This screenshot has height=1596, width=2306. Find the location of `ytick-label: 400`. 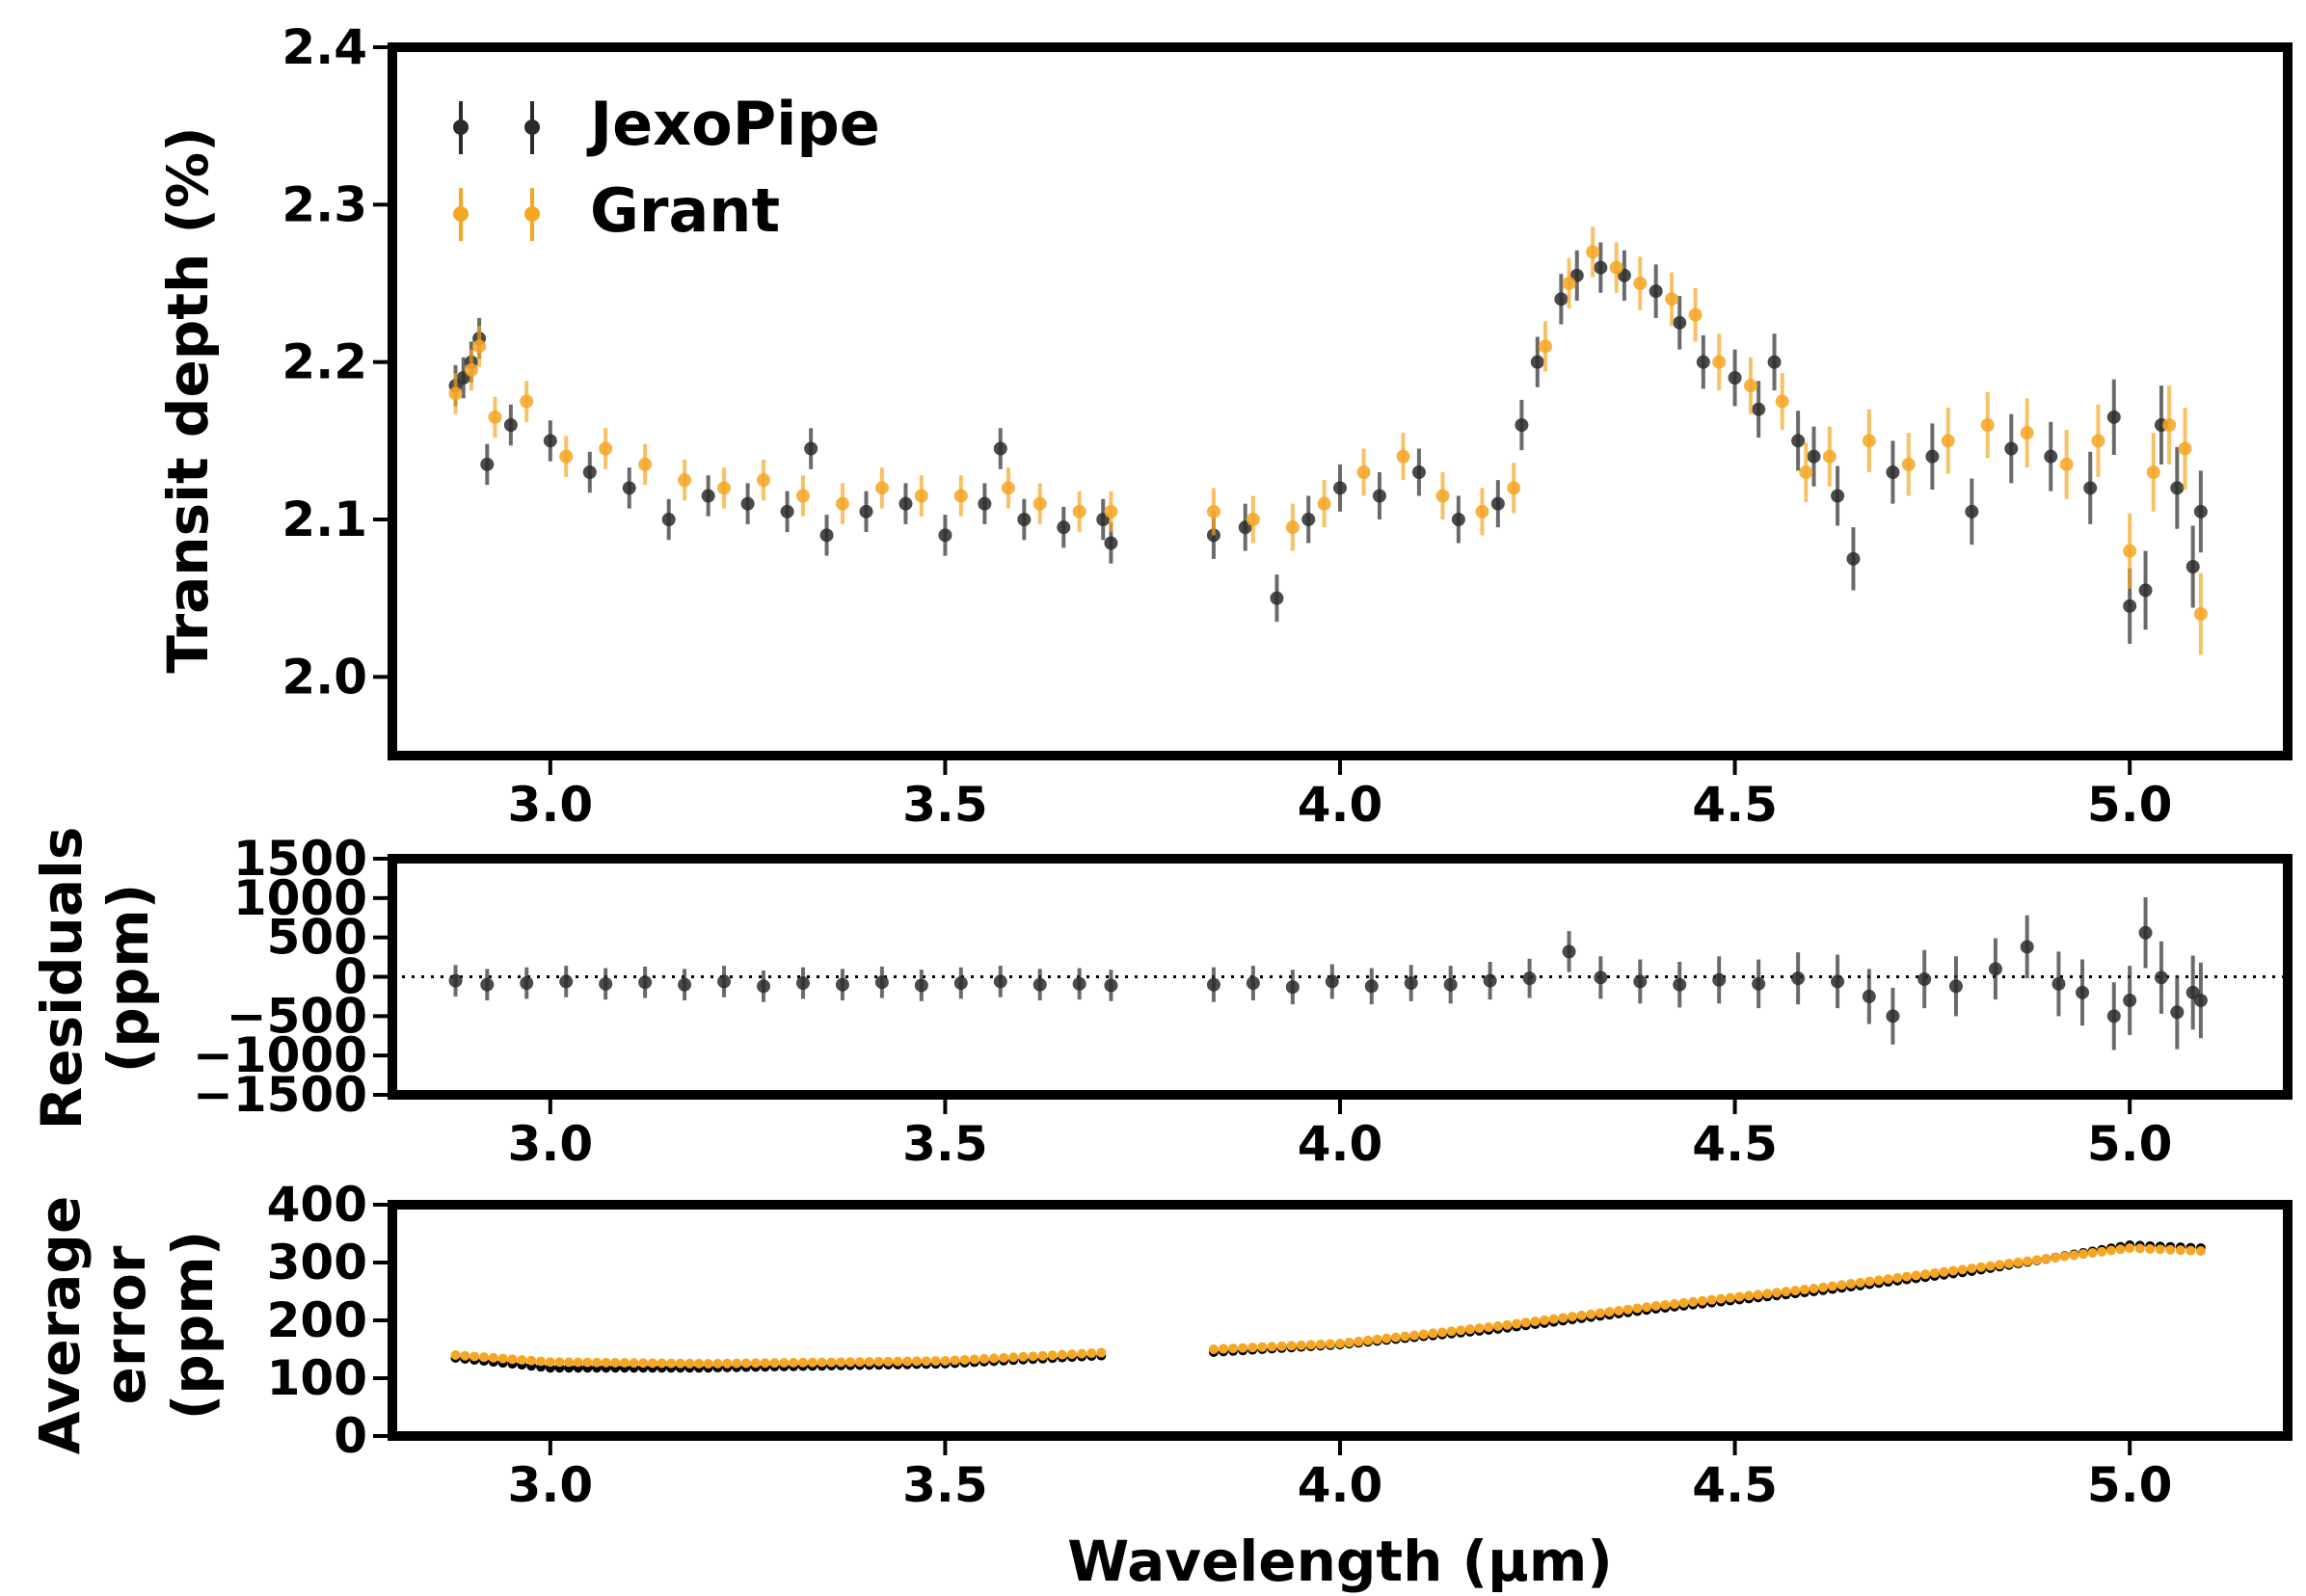

ytick-label: 400 is located at coordinates (317, 1205).